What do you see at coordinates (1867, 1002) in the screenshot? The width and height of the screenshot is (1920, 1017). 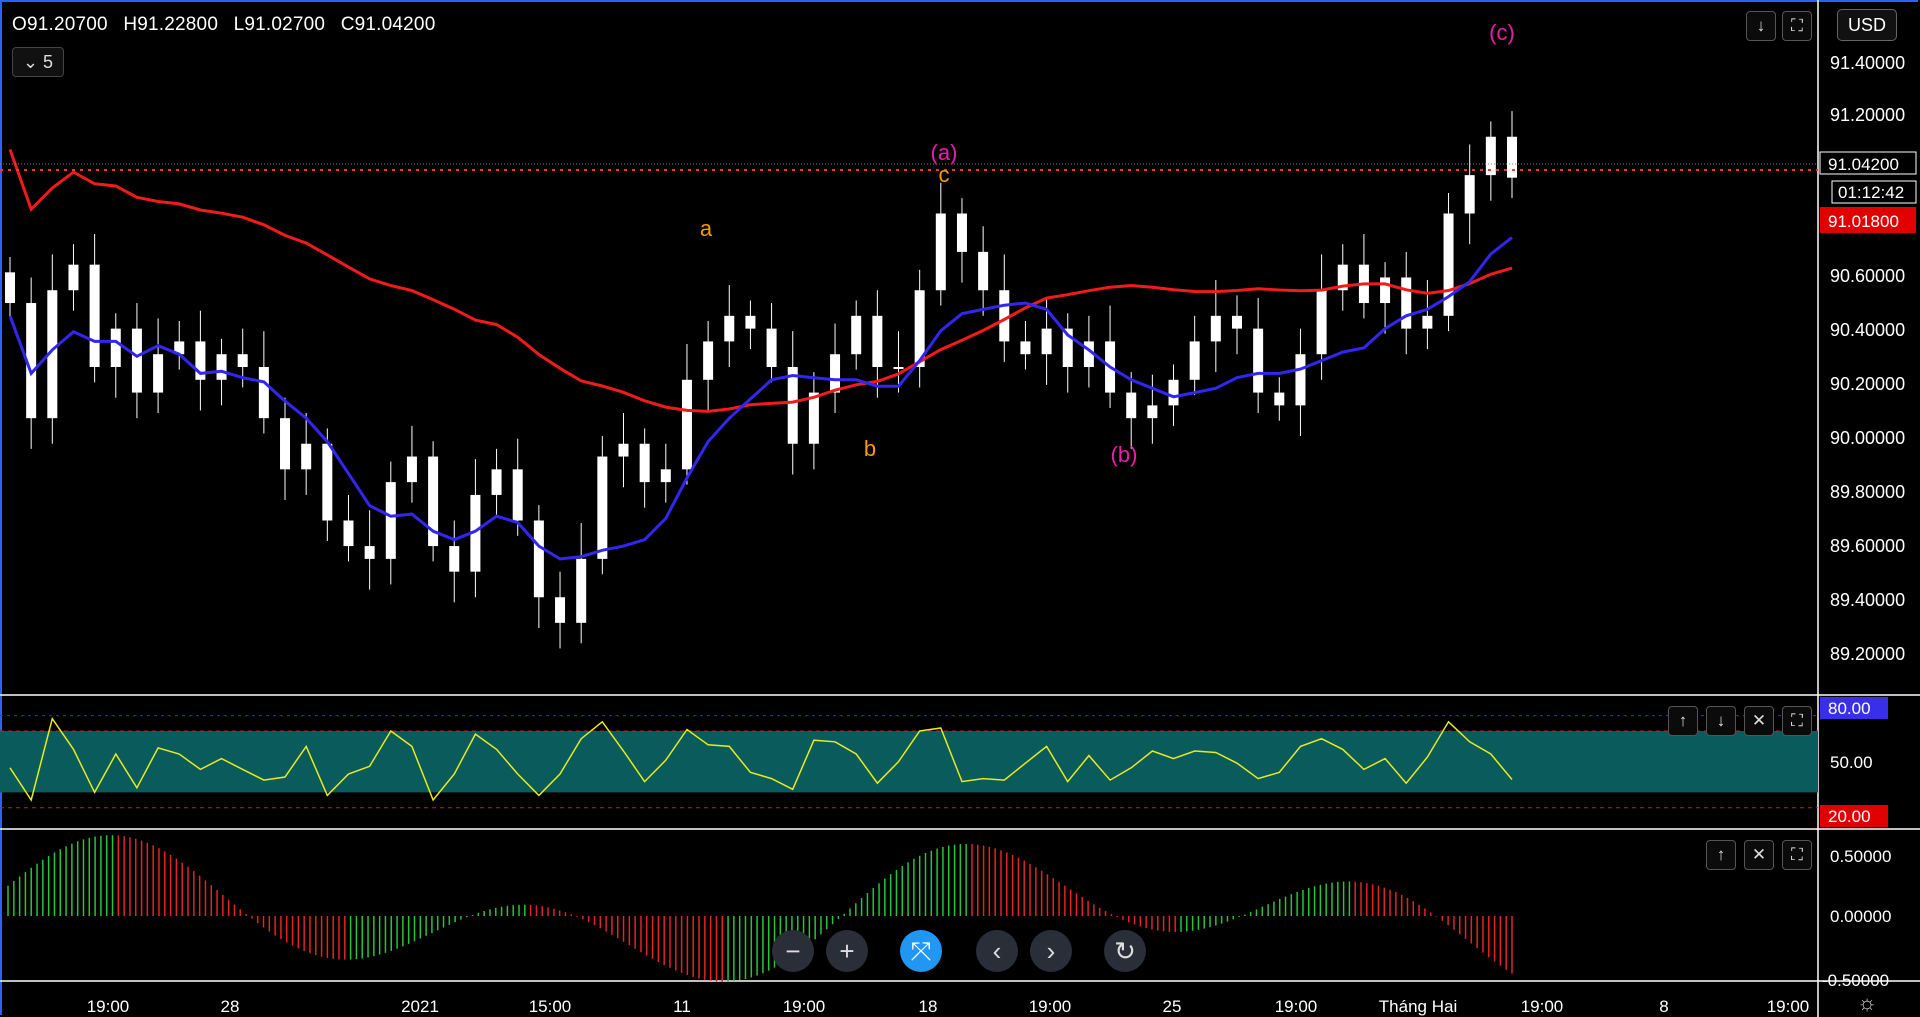 I see `settings-icon: ☼` at bounding box center [1867, 1002].